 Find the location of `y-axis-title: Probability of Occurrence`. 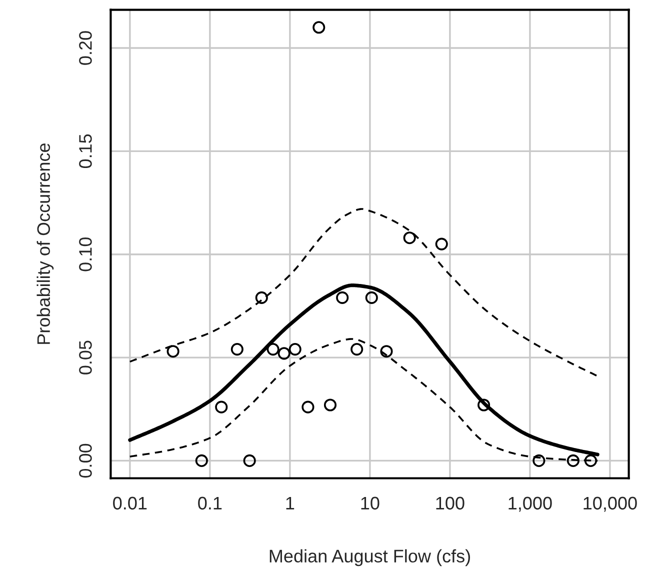

y-axis-title: Probability of Occurrence is located at coordinates (45, 243).